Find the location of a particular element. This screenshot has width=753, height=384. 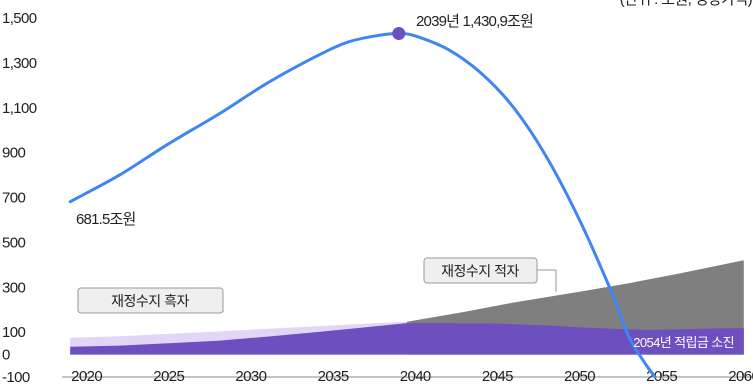

y-tick-label: 1,300 is located at coordinates (19, 63).